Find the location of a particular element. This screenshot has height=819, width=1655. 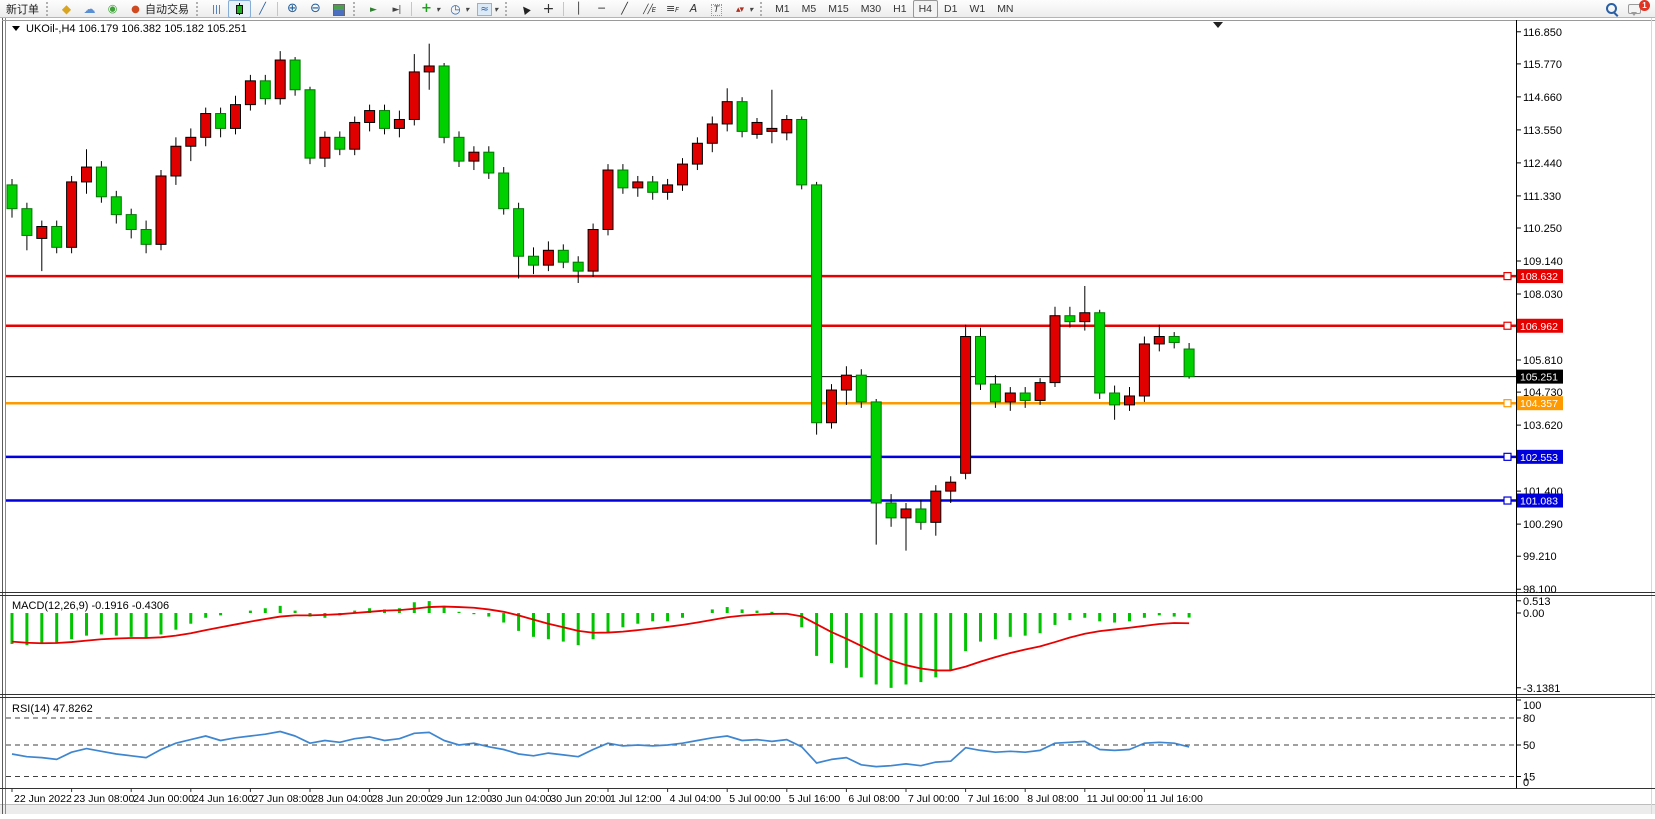

svg-text: 11 Jul 16:00 is located at coordinates (1174, 799).